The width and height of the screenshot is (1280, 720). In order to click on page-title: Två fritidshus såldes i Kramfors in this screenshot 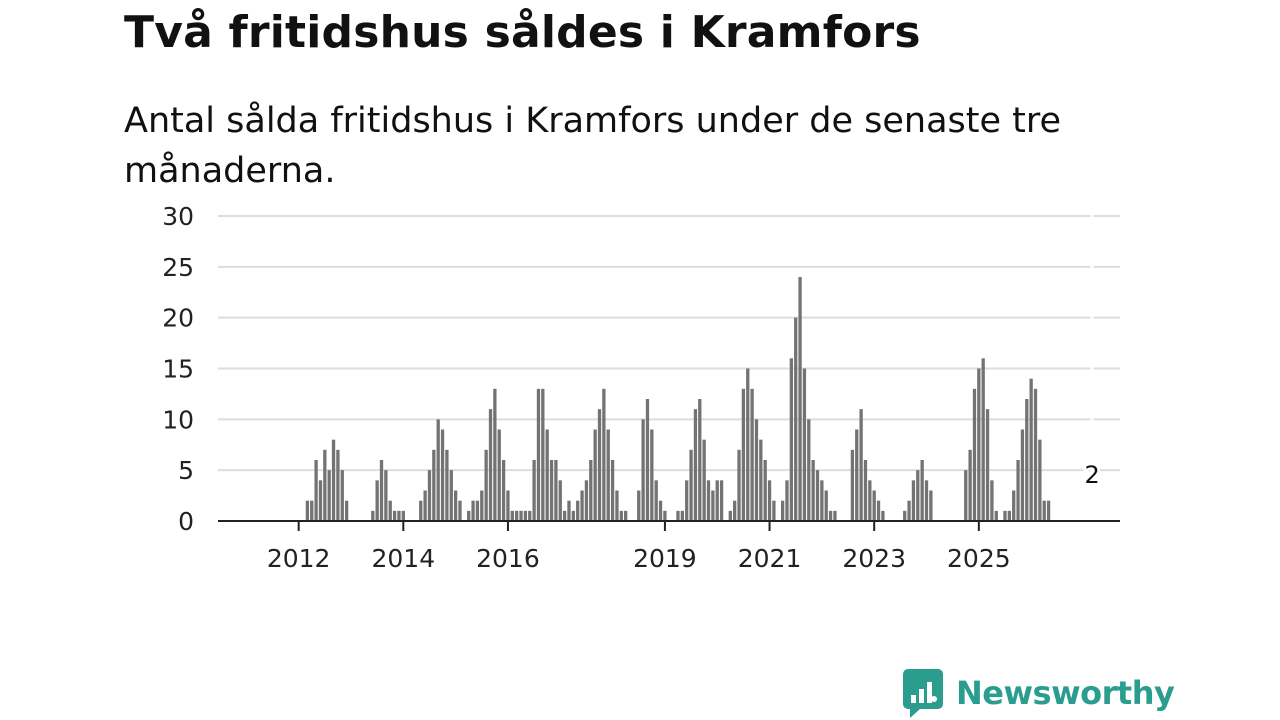, I will do `click(522, 32)`.